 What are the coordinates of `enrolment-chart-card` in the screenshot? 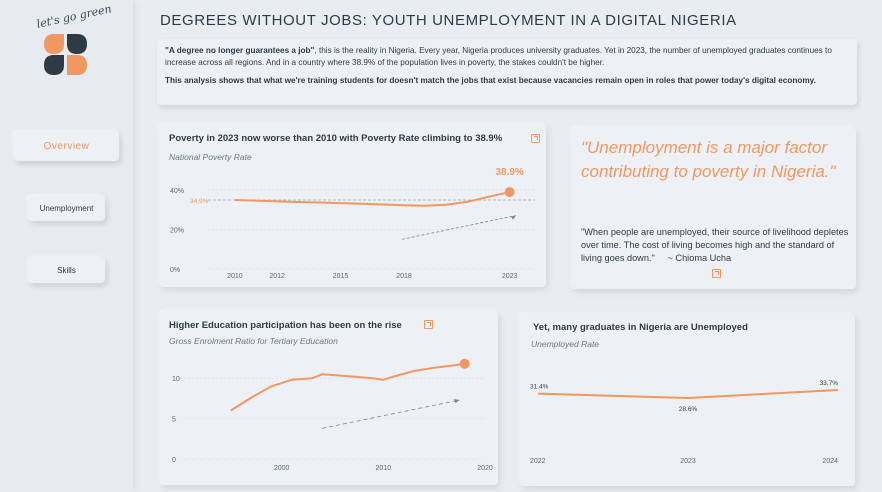 It's located at (329, 398).